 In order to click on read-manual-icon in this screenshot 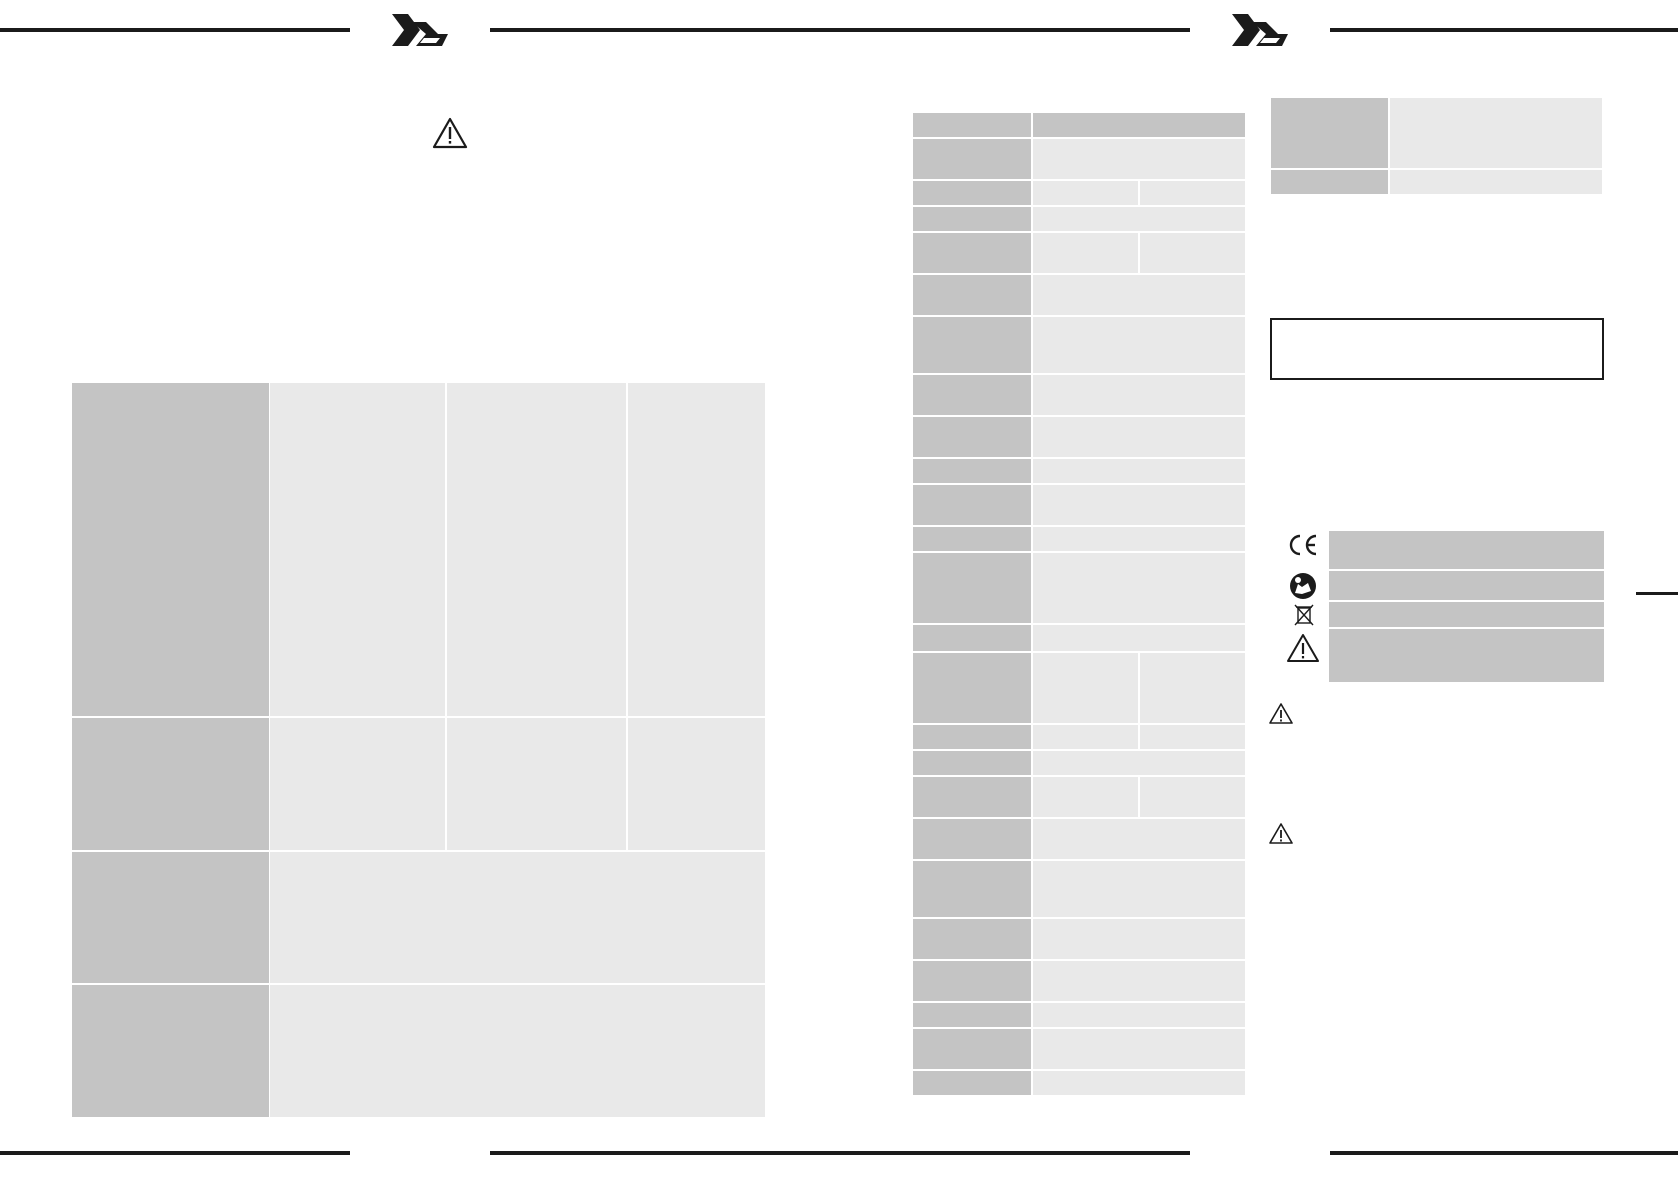, I will do `click(1303, 586)`.